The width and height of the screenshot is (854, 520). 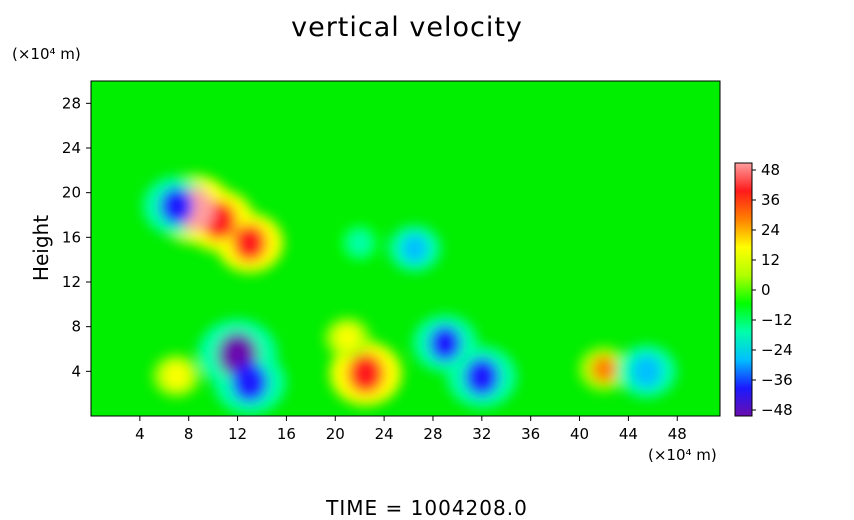 What do you see at coordinates (71, 103) in the screenshot?
I see `y-tick-label: 28` at bounding box center [71, 103].